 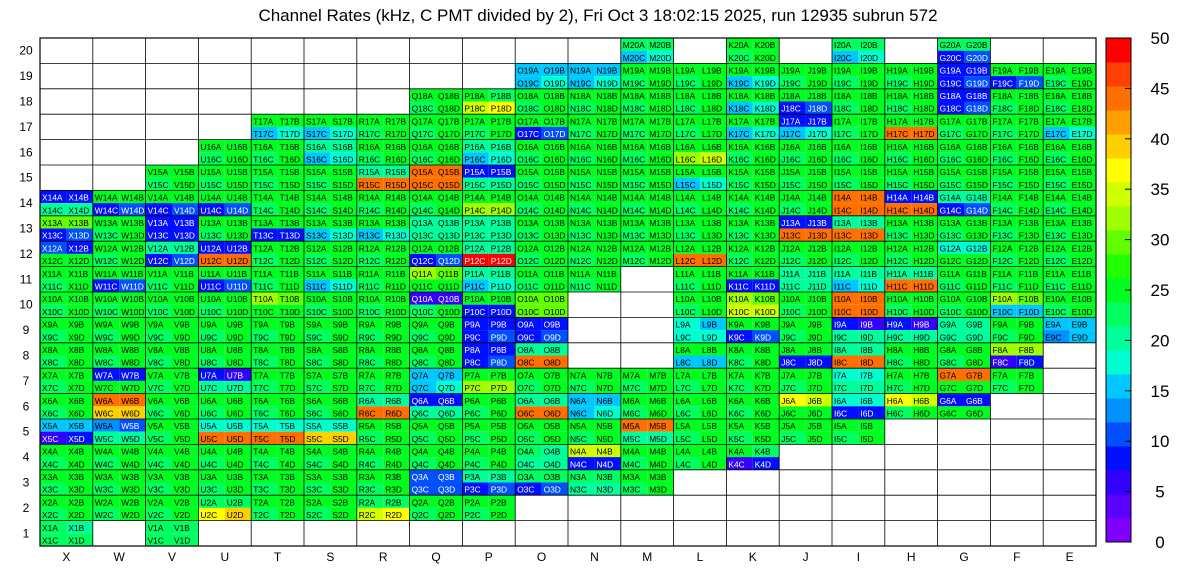 What do you see at coordinates (367, 464) in the screenshot?
I see `cell-label-R4C: R4C` at bounding box center [367, 464].